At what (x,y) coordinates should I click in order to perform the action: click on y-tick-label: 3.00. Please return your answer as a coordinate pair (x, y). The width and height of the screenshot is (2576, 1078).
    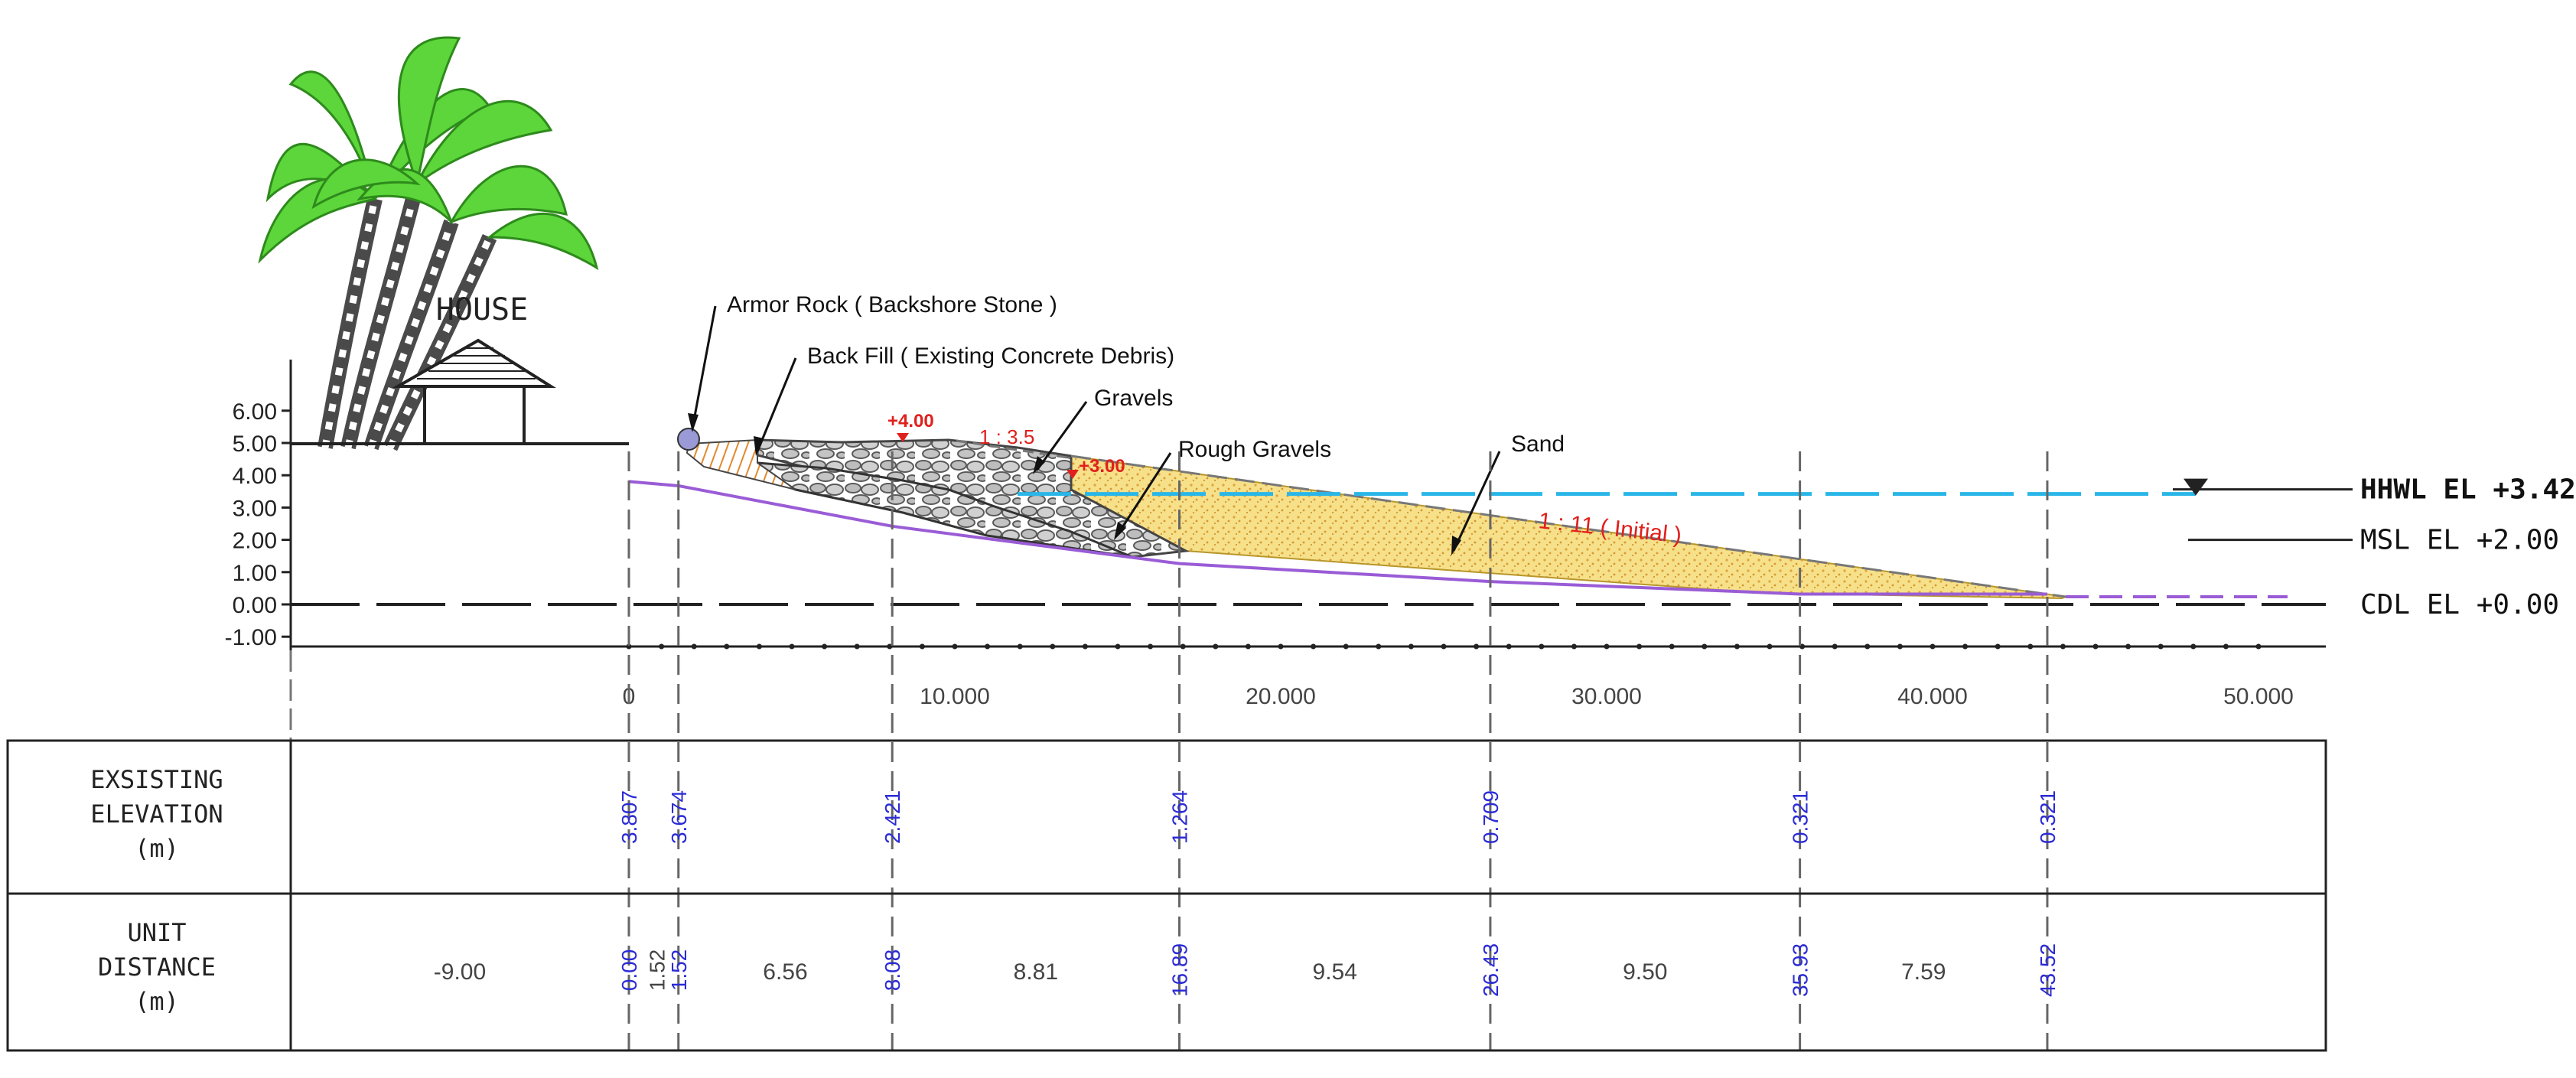
    Looking at the image, I should click on (255, 508).